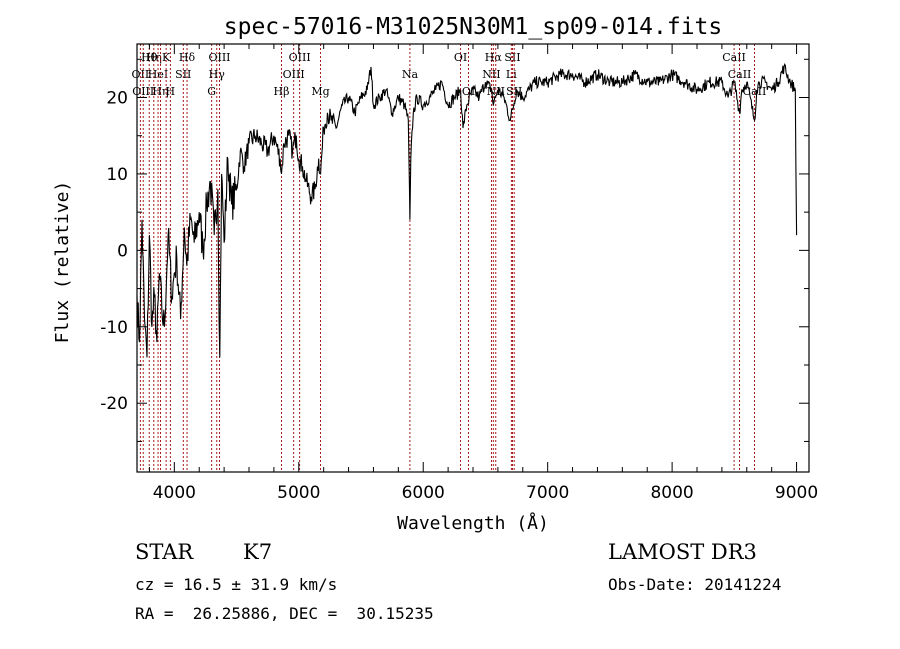 Image resolution: width=900 pixels, height=649 pixels. Describe the element at coordinates (141, 74) in the screenshot. I see `line-marker-label: OII` at that location.